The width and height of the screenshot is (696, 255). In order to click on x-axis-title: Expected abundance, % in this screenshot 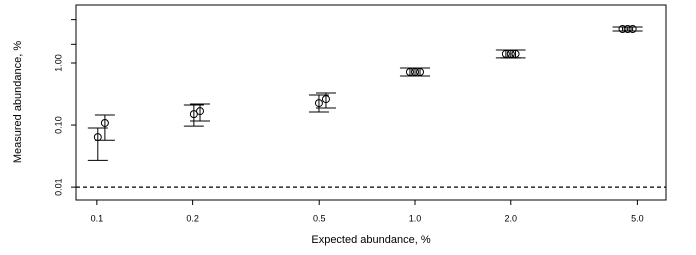, I will do `click(370, 240)`.